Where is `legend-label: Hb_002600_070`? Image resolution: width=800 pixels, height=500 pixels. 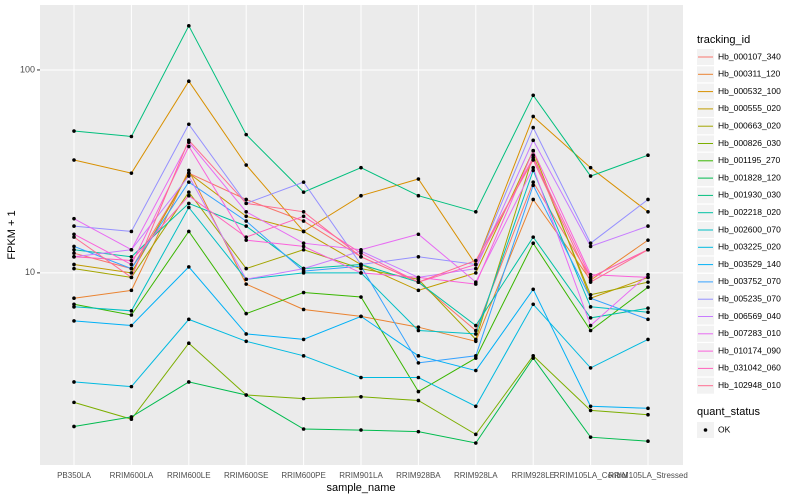
legend-label: Hb_002600_070 is located at coordinates (749, 229).